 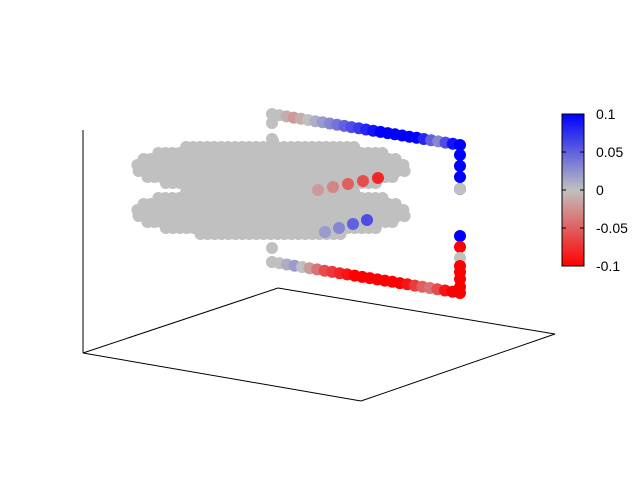 I want to click on colorbar: 0.1 0.05 0 -0.05 -0.1, so click(x=594, y=190).